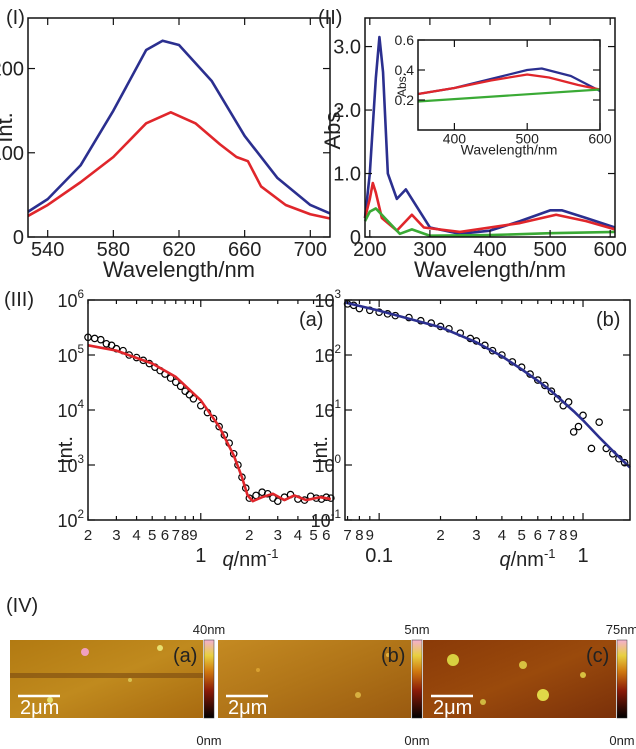 Image resolution: width=636 pixels, height=749 pixels. What do you see at coordinates (178, 250) in the screenshot?
I see `x-tick-label: 620` at bounding box center [178, 250].